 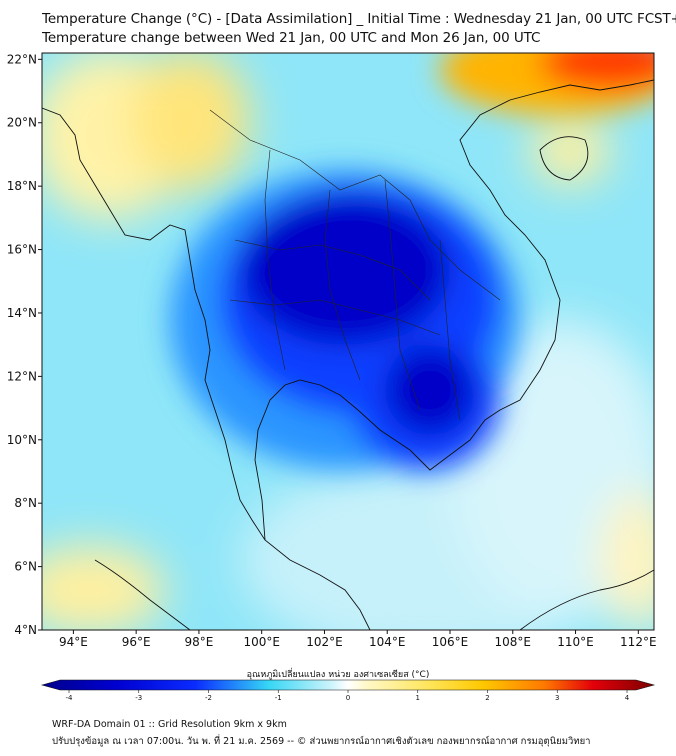 What do you see at coordinates (25, 567) in the screenshot?
I see `lat-tick-label: 6°N` at bounding box center [25, 567].